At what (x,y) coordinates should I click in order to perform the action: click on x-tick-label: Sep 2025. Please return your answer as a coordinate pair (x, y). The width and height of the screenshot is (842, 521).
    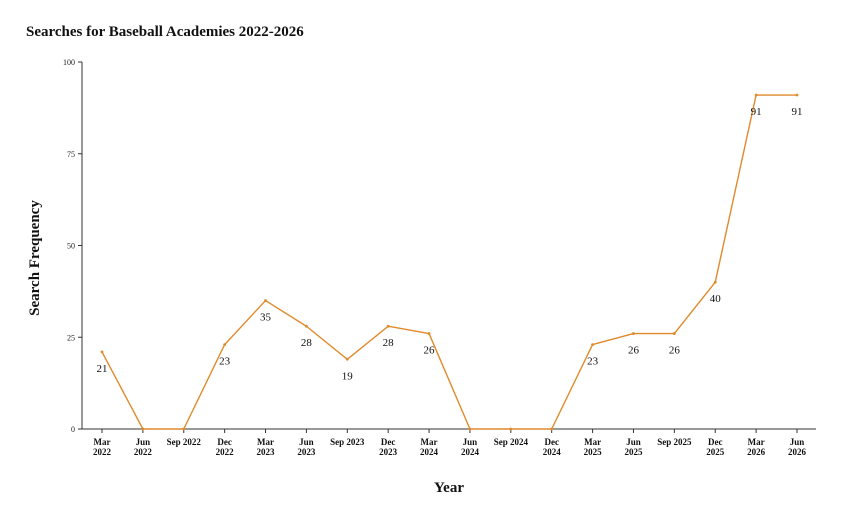
    Looking at the image, I should click on (674, 442).